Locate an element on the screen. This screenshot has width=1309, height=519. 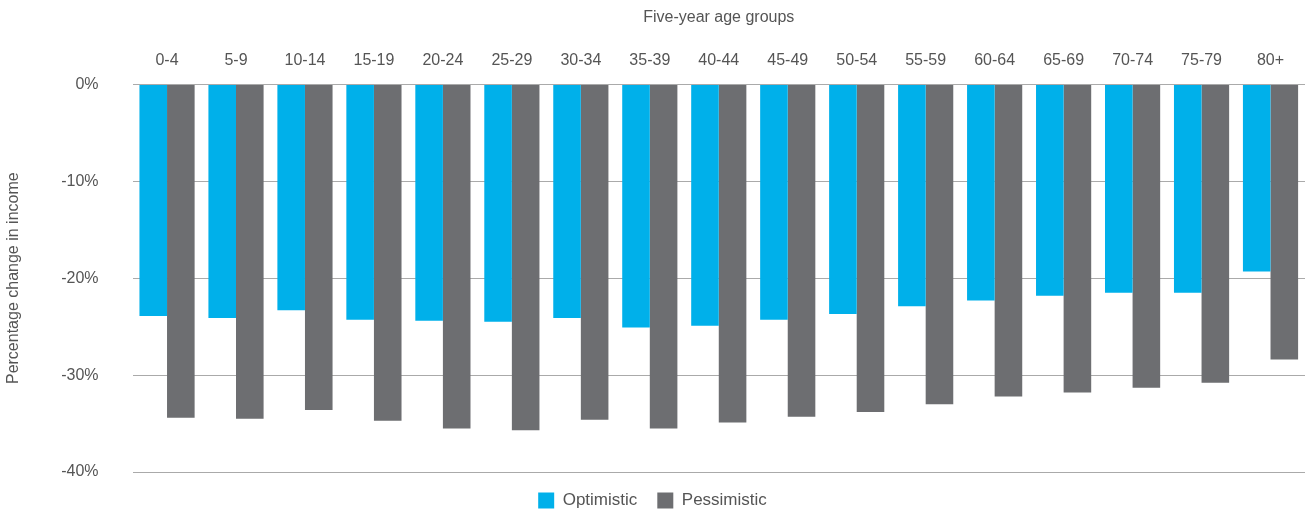
x-axis-title: Five-year age groups is located at coordinates (719, 17).